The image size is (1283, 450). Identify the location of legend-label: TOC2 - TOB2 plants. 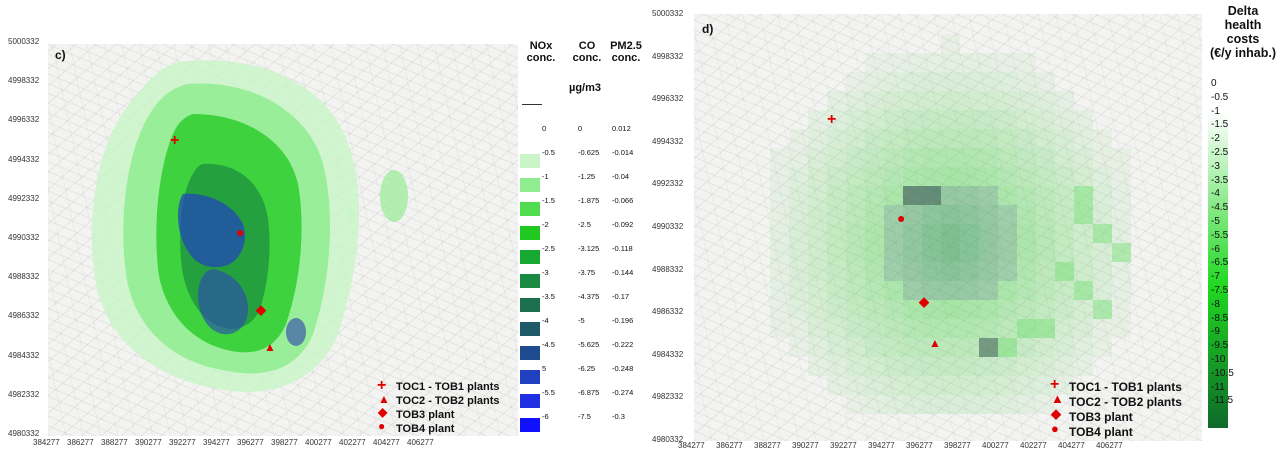
(1125, 402).